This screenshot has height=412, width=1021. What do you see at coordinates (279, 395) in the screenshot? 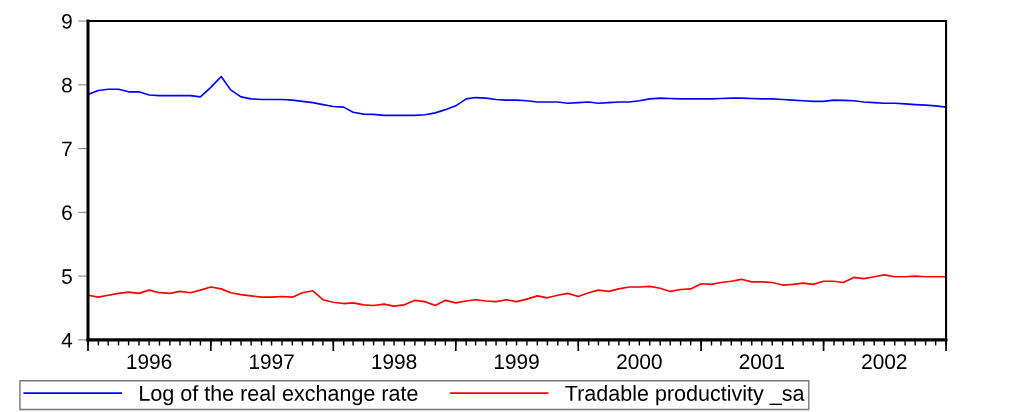
I see `legend-label: Log of the real exchange rate` at bounding box center [279, 395].